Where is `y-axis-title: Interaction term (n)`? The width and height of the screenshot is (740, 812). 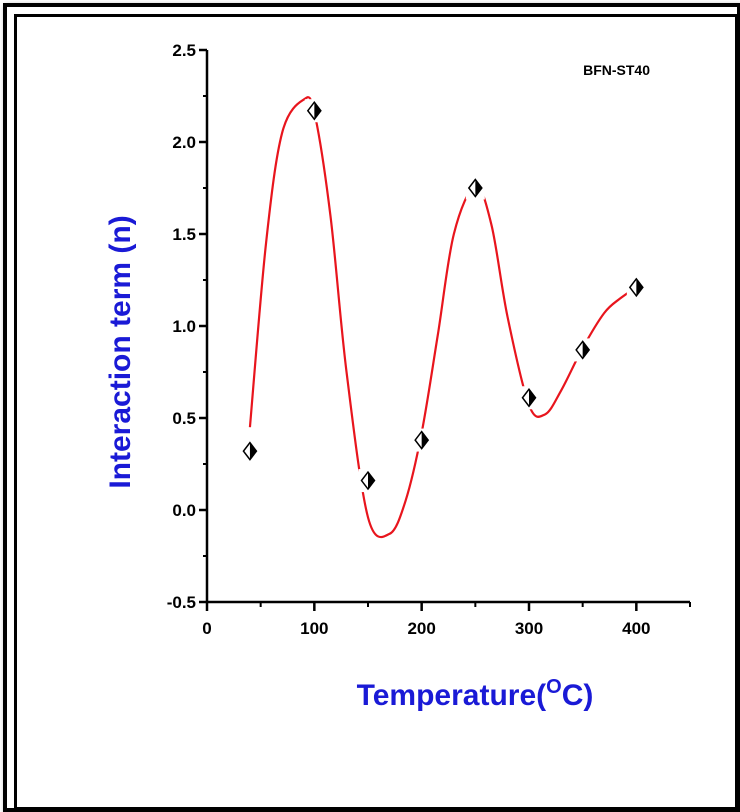
y-axis-title: Interaction term (n) is located at coordinates (120, 351).